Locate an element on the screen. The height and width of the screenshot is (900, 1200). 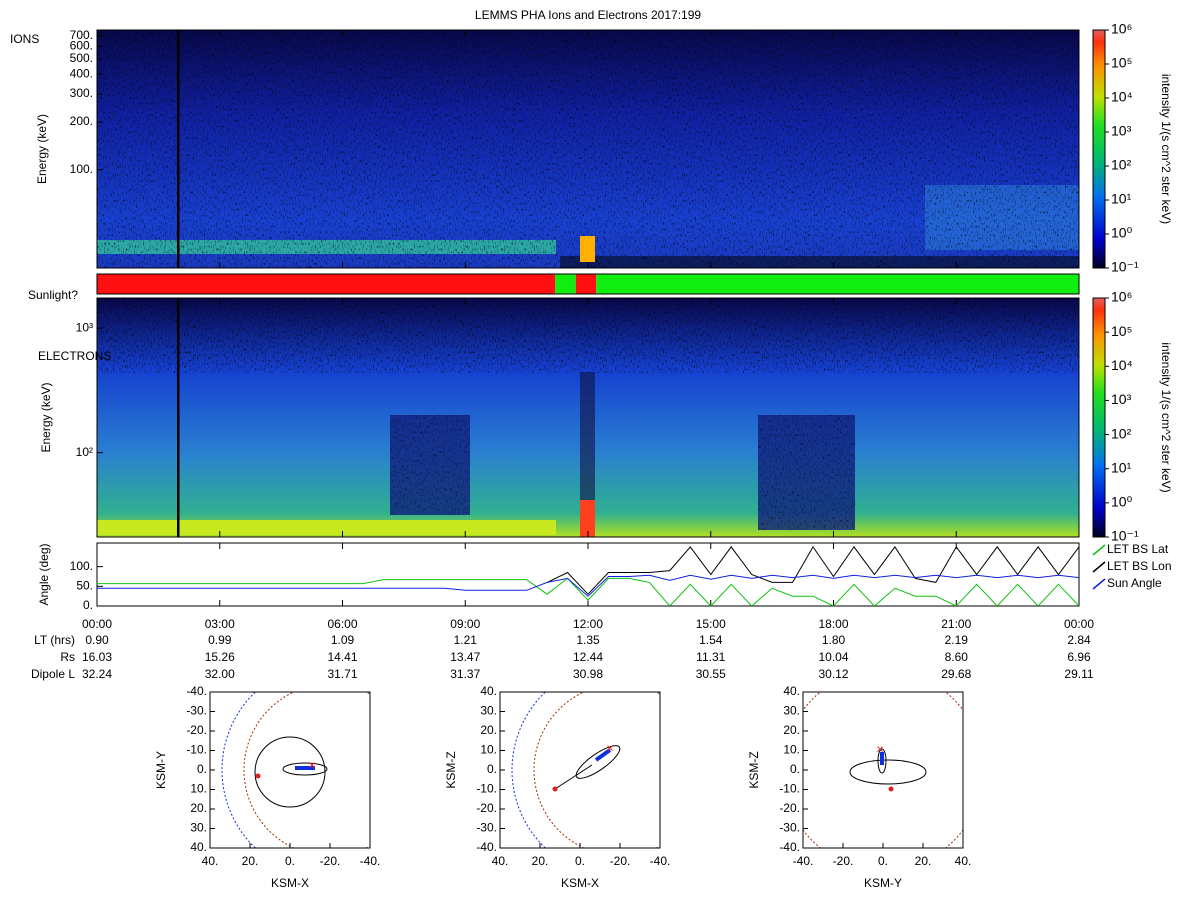
row-value: 16.03 is located at coordinates (97, 657).